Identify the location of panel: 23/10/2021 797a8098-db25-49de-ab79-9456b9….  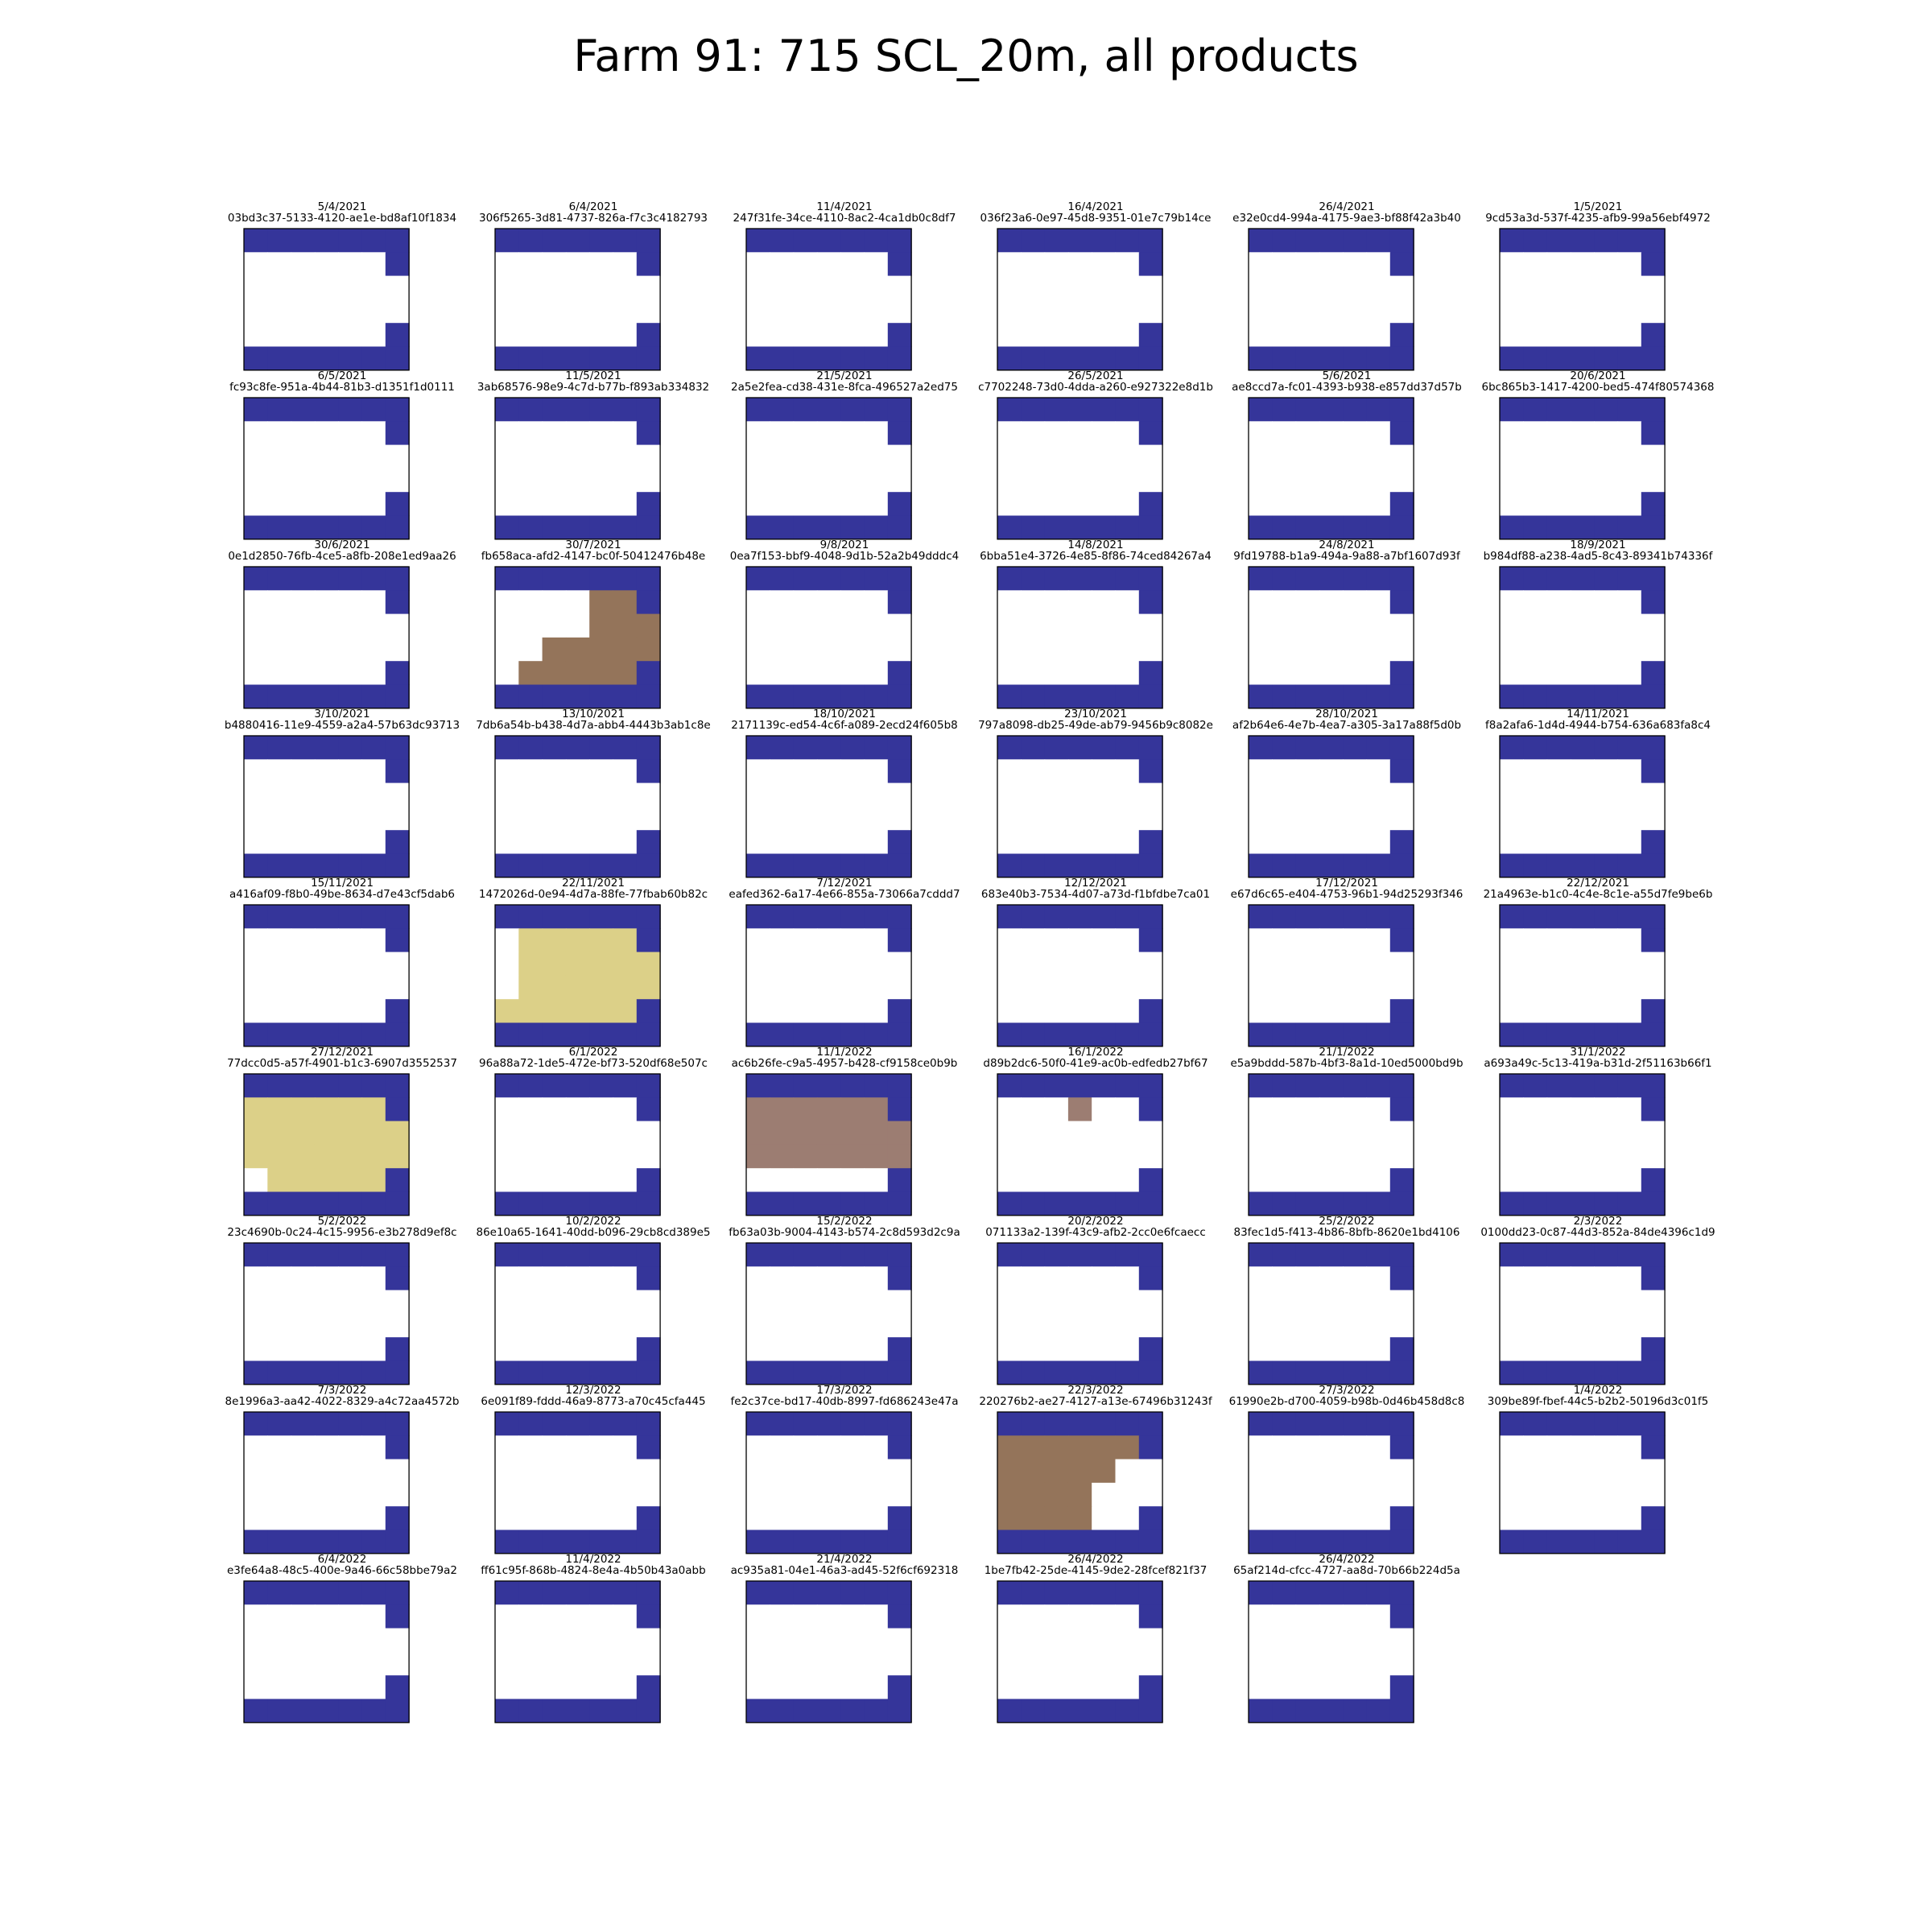
(1095, 854).